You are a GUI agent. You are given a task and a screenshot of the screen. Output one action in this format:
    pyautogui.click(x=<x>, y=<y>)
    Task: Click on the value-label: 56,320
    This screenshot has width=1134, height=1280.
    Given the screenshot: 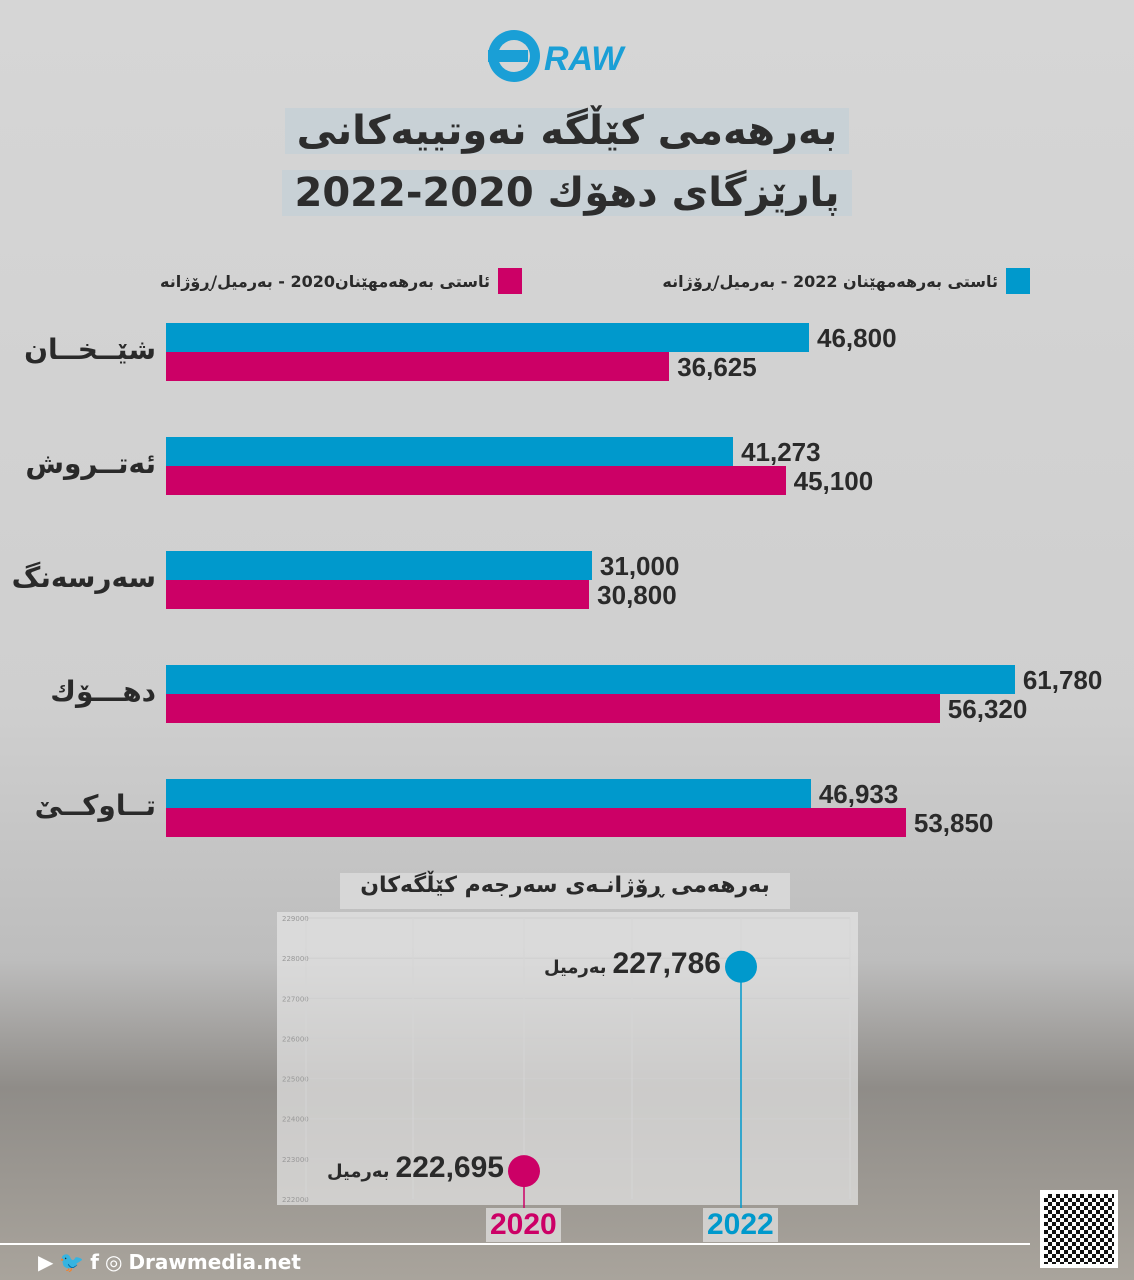 What is the action you would take?
    pyautogui.click(x=987, y=709)
    